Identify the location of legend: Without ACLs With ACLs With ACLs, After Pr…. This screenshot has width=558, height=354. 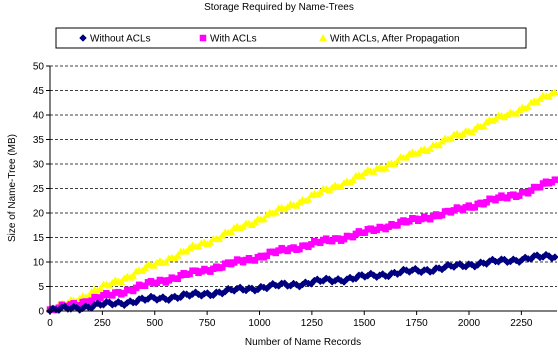
(291, 38).